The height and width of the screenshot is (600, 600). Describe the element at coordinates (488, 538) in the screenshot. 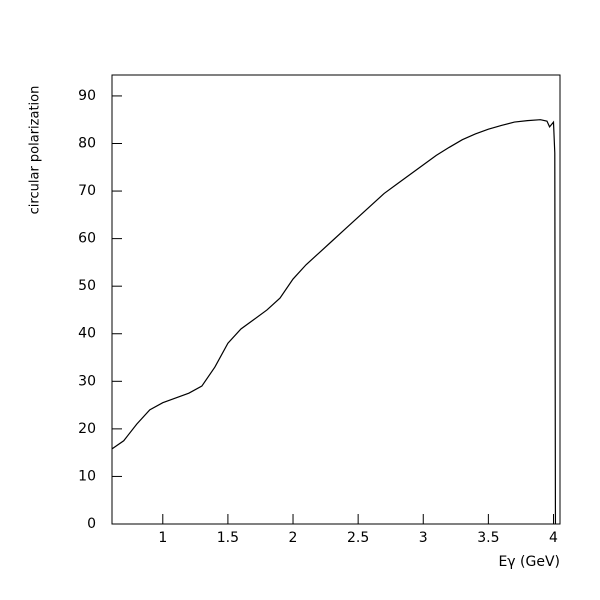

I see `x-tick-label: 3.5` at that location.